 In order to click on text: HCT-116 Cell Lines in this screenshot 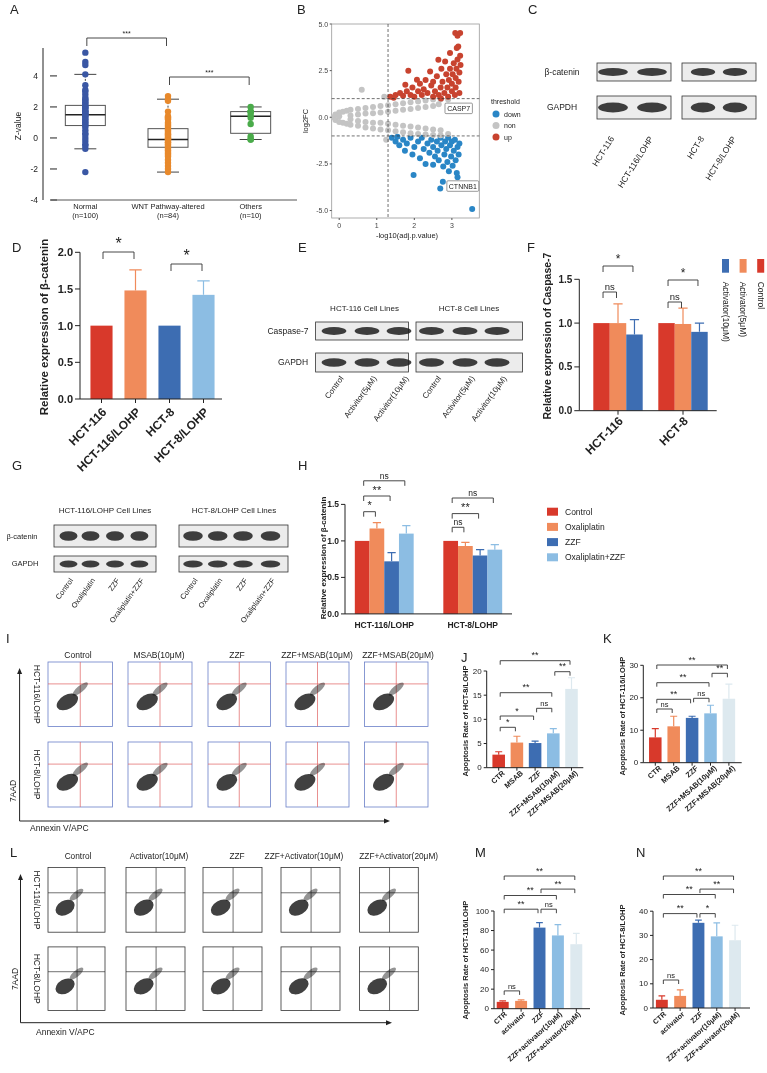, I will do `click(364, 308)`.